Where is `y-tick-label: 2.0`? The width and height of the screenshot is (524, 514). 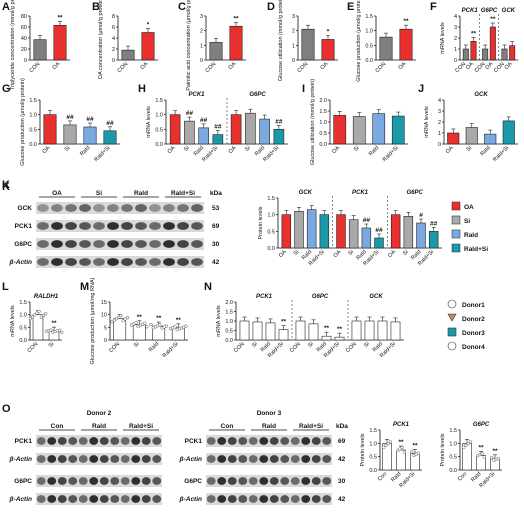 y-tick-label: 2.0 is located at coordinates (229, 303).